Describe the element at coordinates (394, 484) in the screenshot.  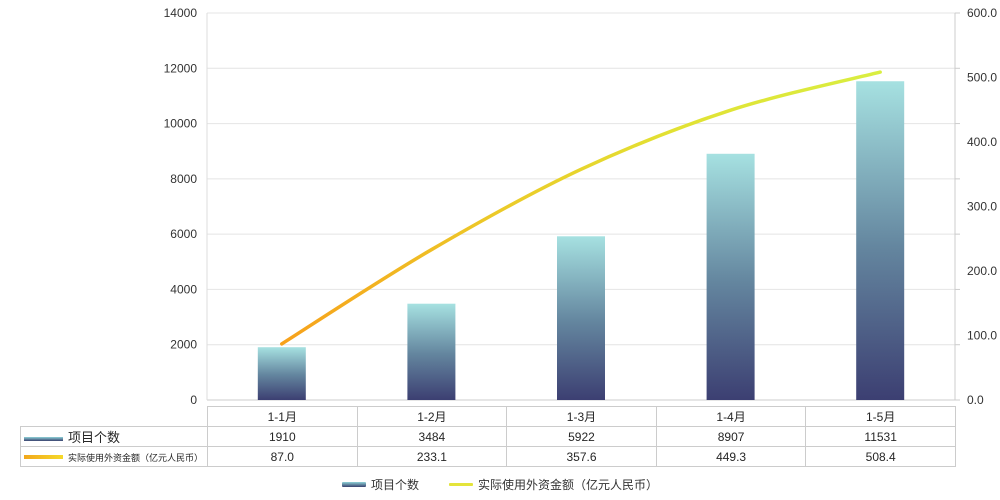
I see `legend-label: 项目个数` at that location.